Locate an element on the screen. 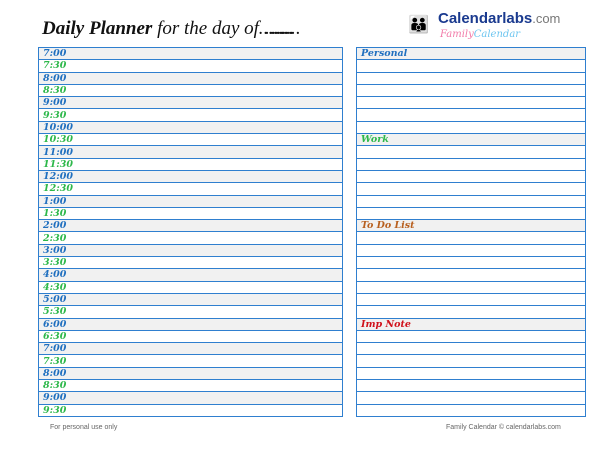 This screenshot has width=600, height=450. logo-brand-name: Calendarlabs is located at coordinates (485, 18).